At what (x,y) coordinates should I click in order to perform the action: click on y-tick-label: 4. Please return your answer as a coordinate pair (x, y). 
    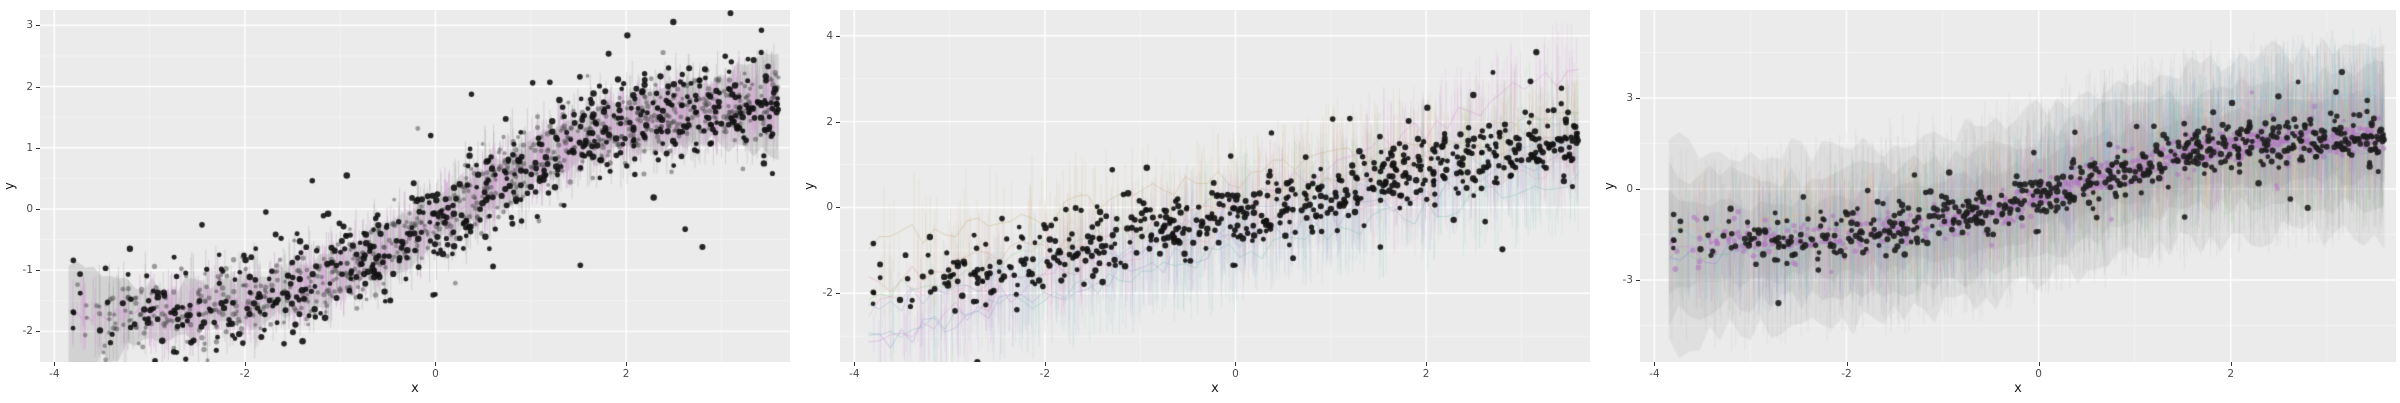
    Looking at the image, I should click on (829, 35).